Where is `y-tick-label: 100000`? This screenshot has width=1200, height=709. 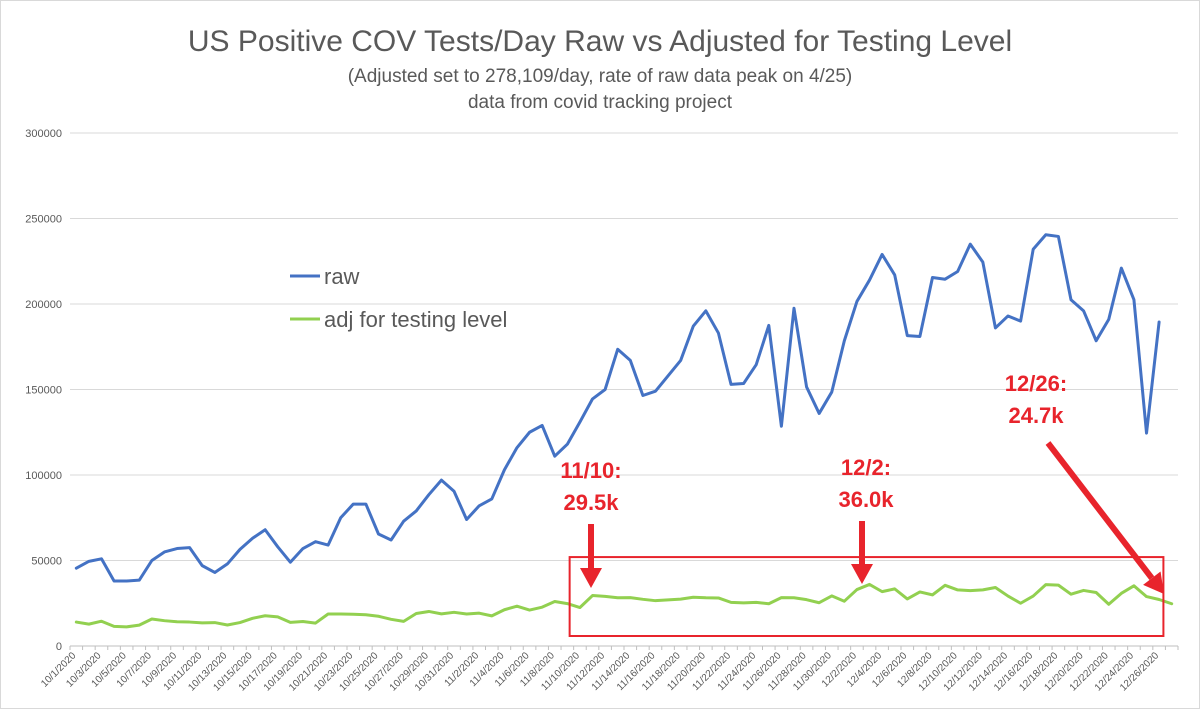 y-tick-label: 100000 is located at coordinates (43, 476).